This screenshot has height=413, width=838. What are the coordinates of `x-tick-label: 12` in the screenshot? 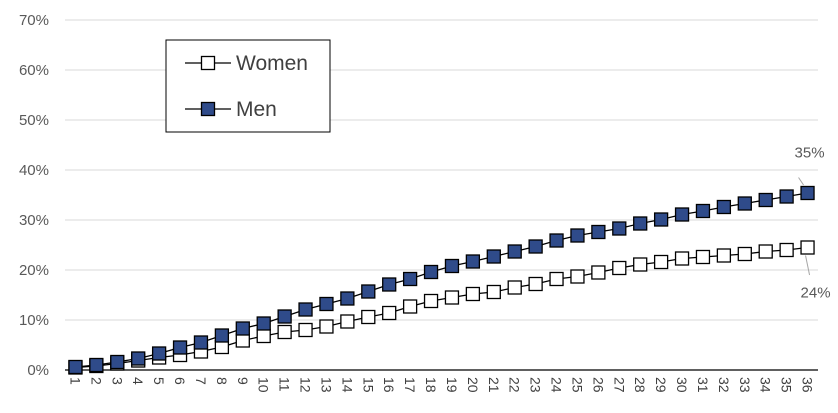 It's located at (306, 385).